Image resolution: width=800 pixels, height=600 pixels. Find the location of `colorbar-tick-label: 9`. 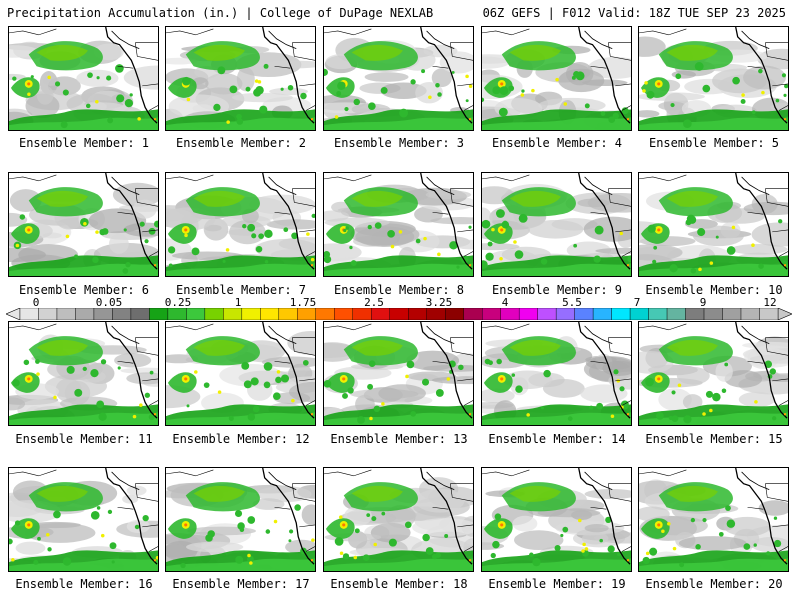

colorbar-tick-label: 9 is located at coordinates (703, 302).